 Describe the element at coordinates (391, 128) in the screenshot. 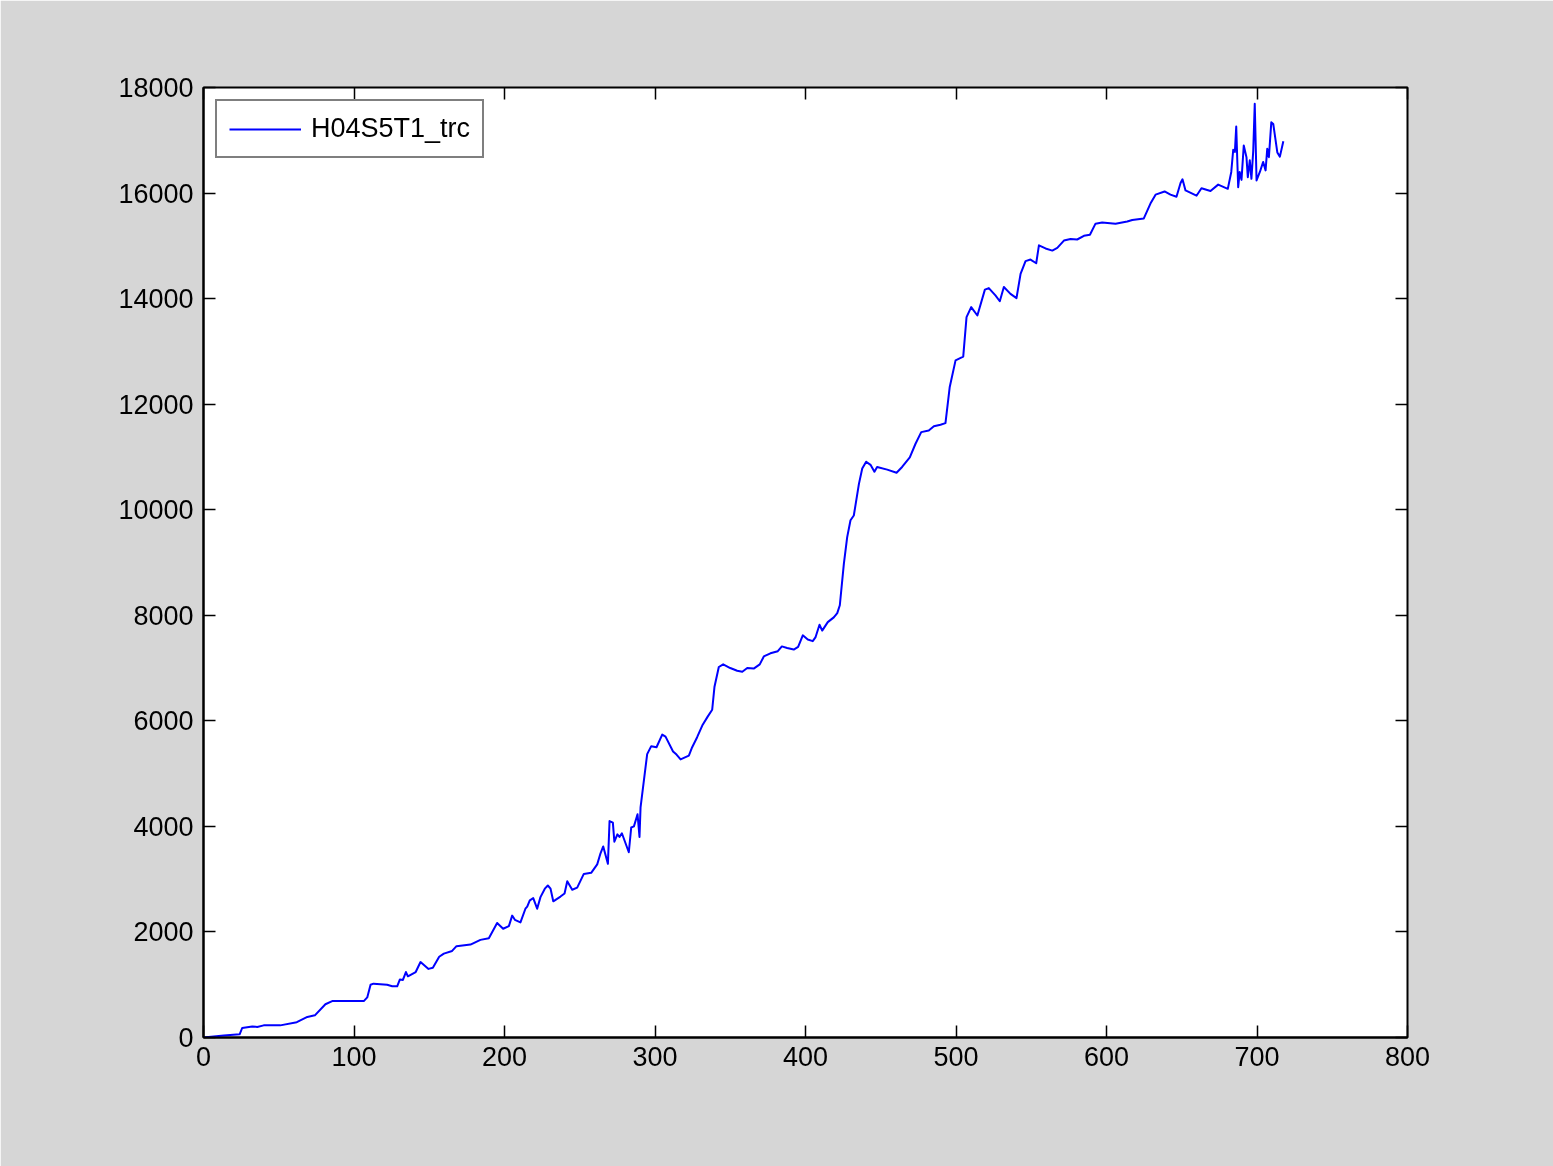

I see `legend-label: H04S5T1_trc` at that location.